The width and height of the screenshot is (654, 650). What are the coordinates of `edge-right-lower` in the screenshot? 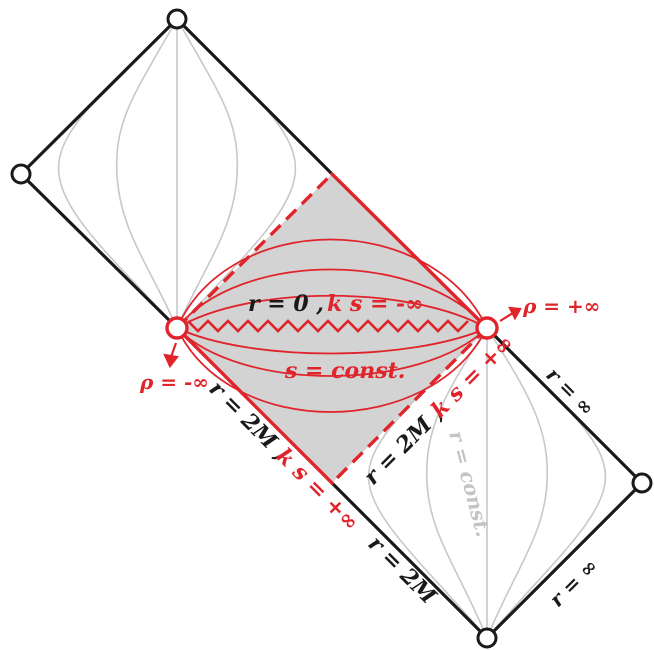 It's located at (564, 560).